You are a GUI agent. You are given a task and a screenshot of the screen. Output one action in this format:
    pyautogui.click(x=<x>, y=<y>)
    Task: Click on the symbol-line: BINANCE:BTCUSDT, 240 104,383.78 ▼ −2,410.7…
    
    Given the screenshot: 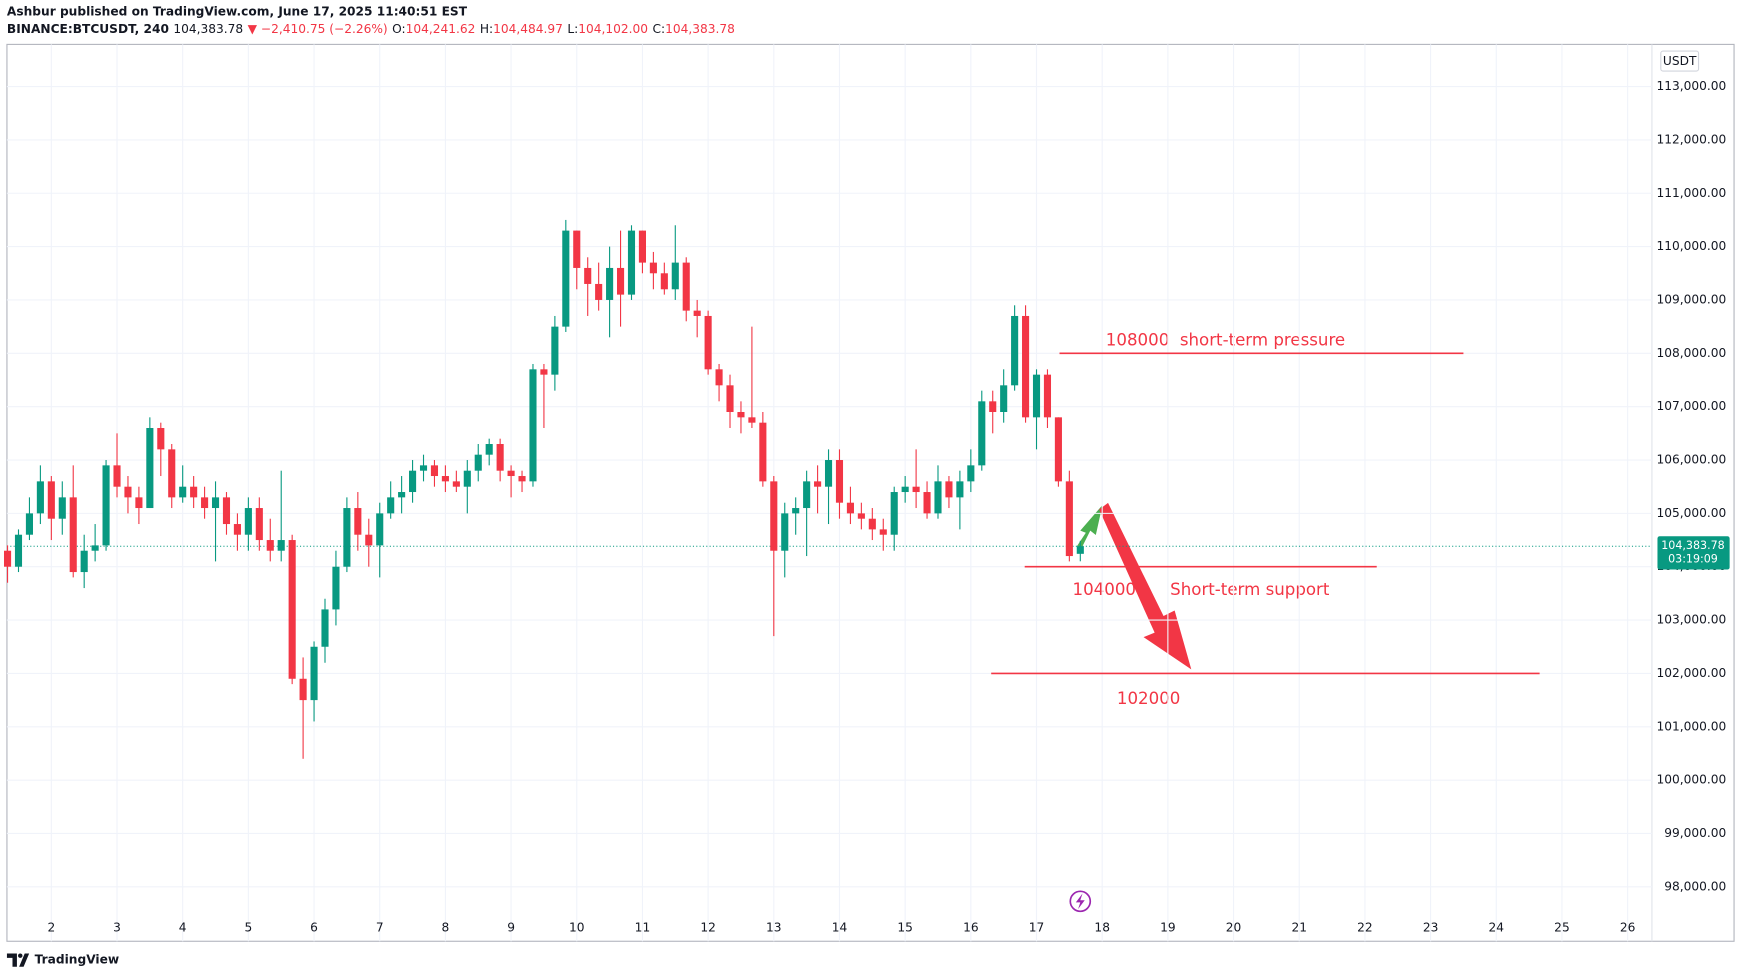 What is the action you would take?
    pyautogui.click(x=371, y=28)
    